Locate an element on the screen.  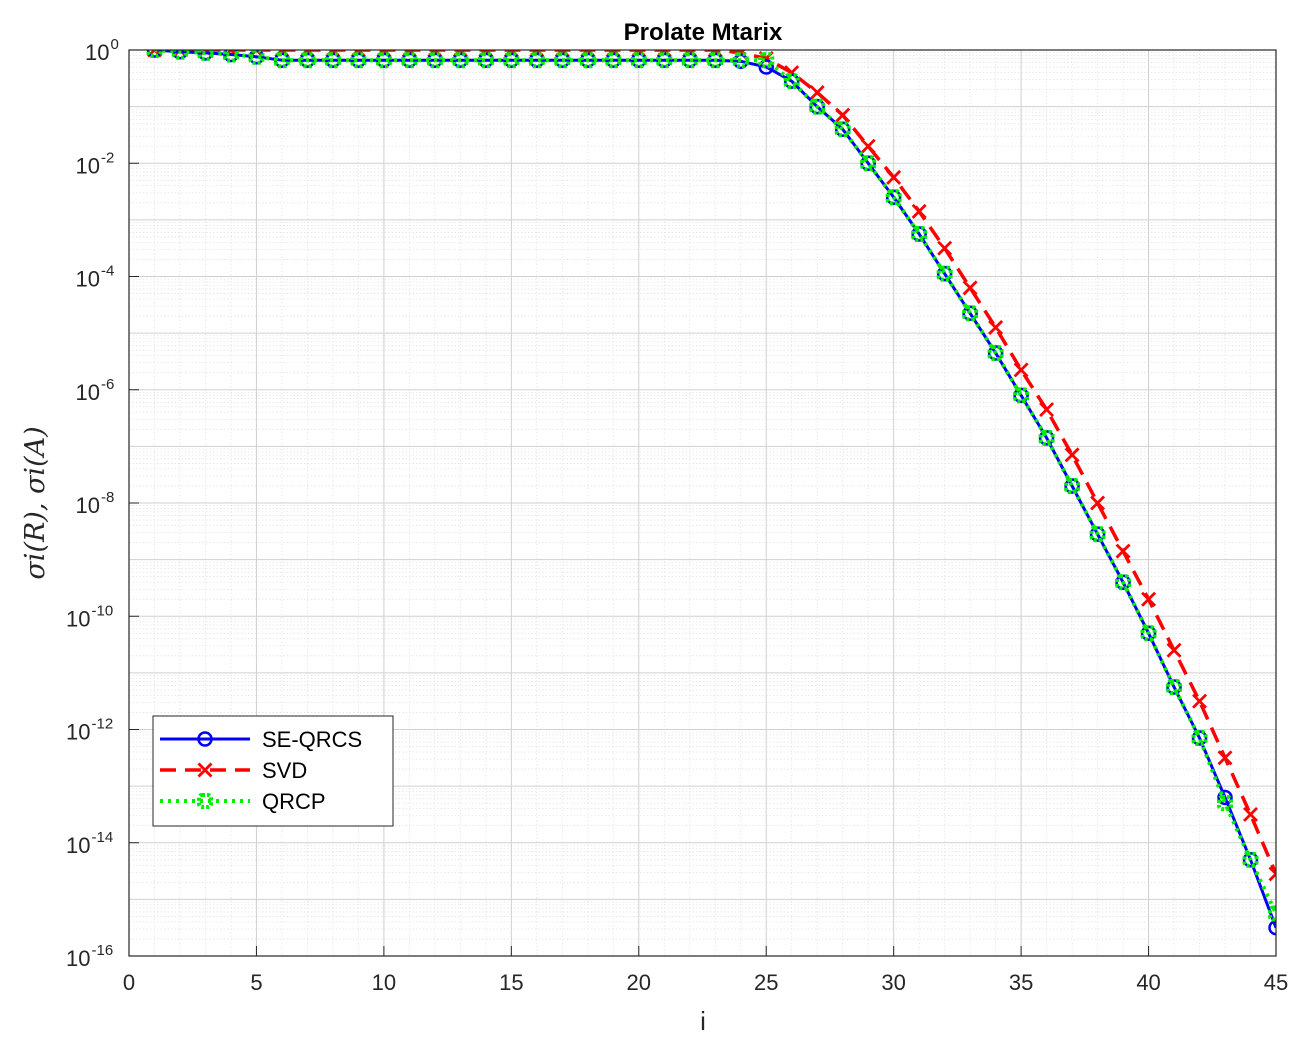
y-tick-exponent: 0 is located at coordinates (115, 44).